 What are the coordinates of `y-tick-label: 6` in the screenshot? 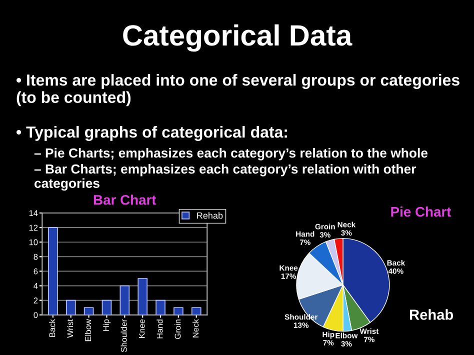 It's located at (36, 271).